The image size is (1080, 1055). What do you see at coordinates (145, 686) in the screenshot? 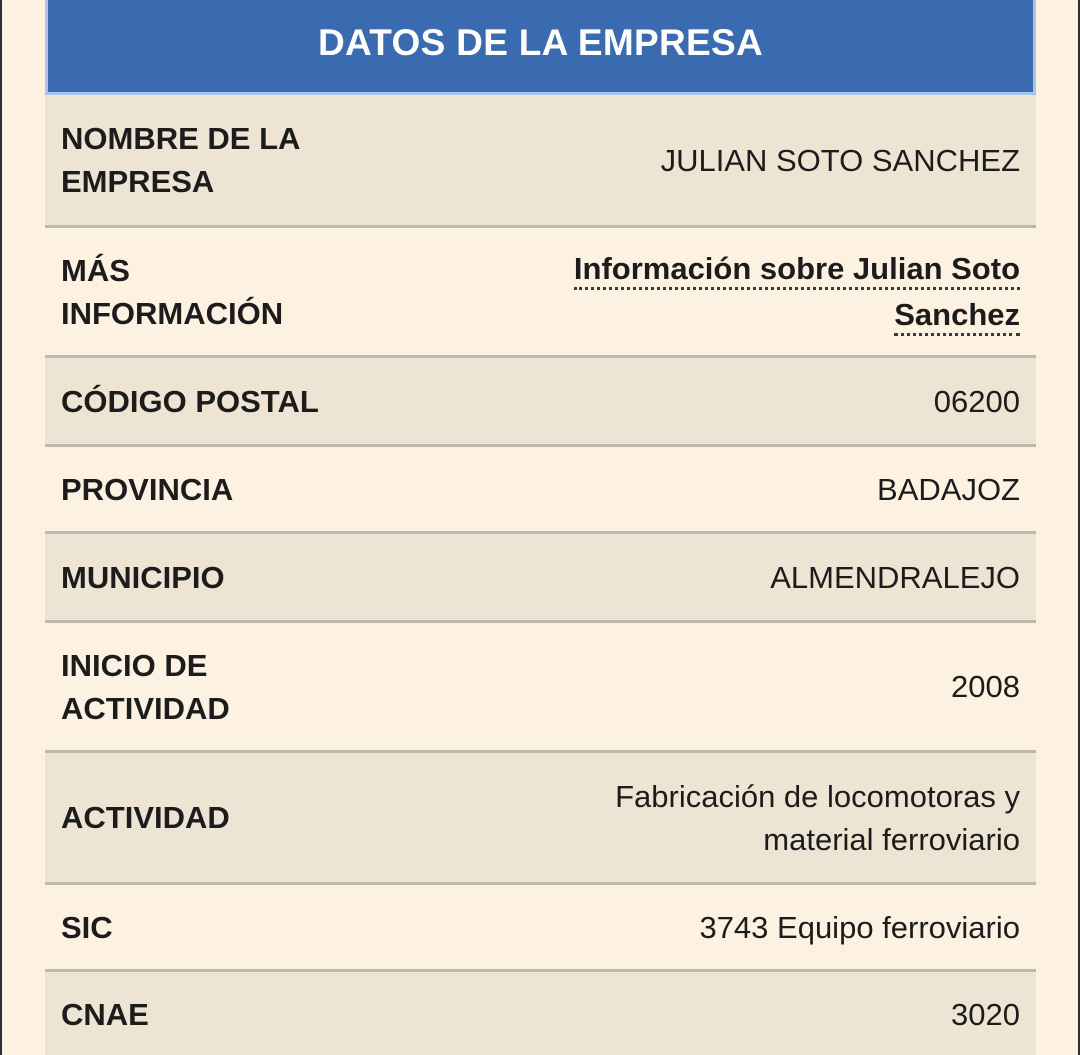
I see `activity-start-label: INICIO DE ACTIVIDAD` at bounding box center [145, 686].